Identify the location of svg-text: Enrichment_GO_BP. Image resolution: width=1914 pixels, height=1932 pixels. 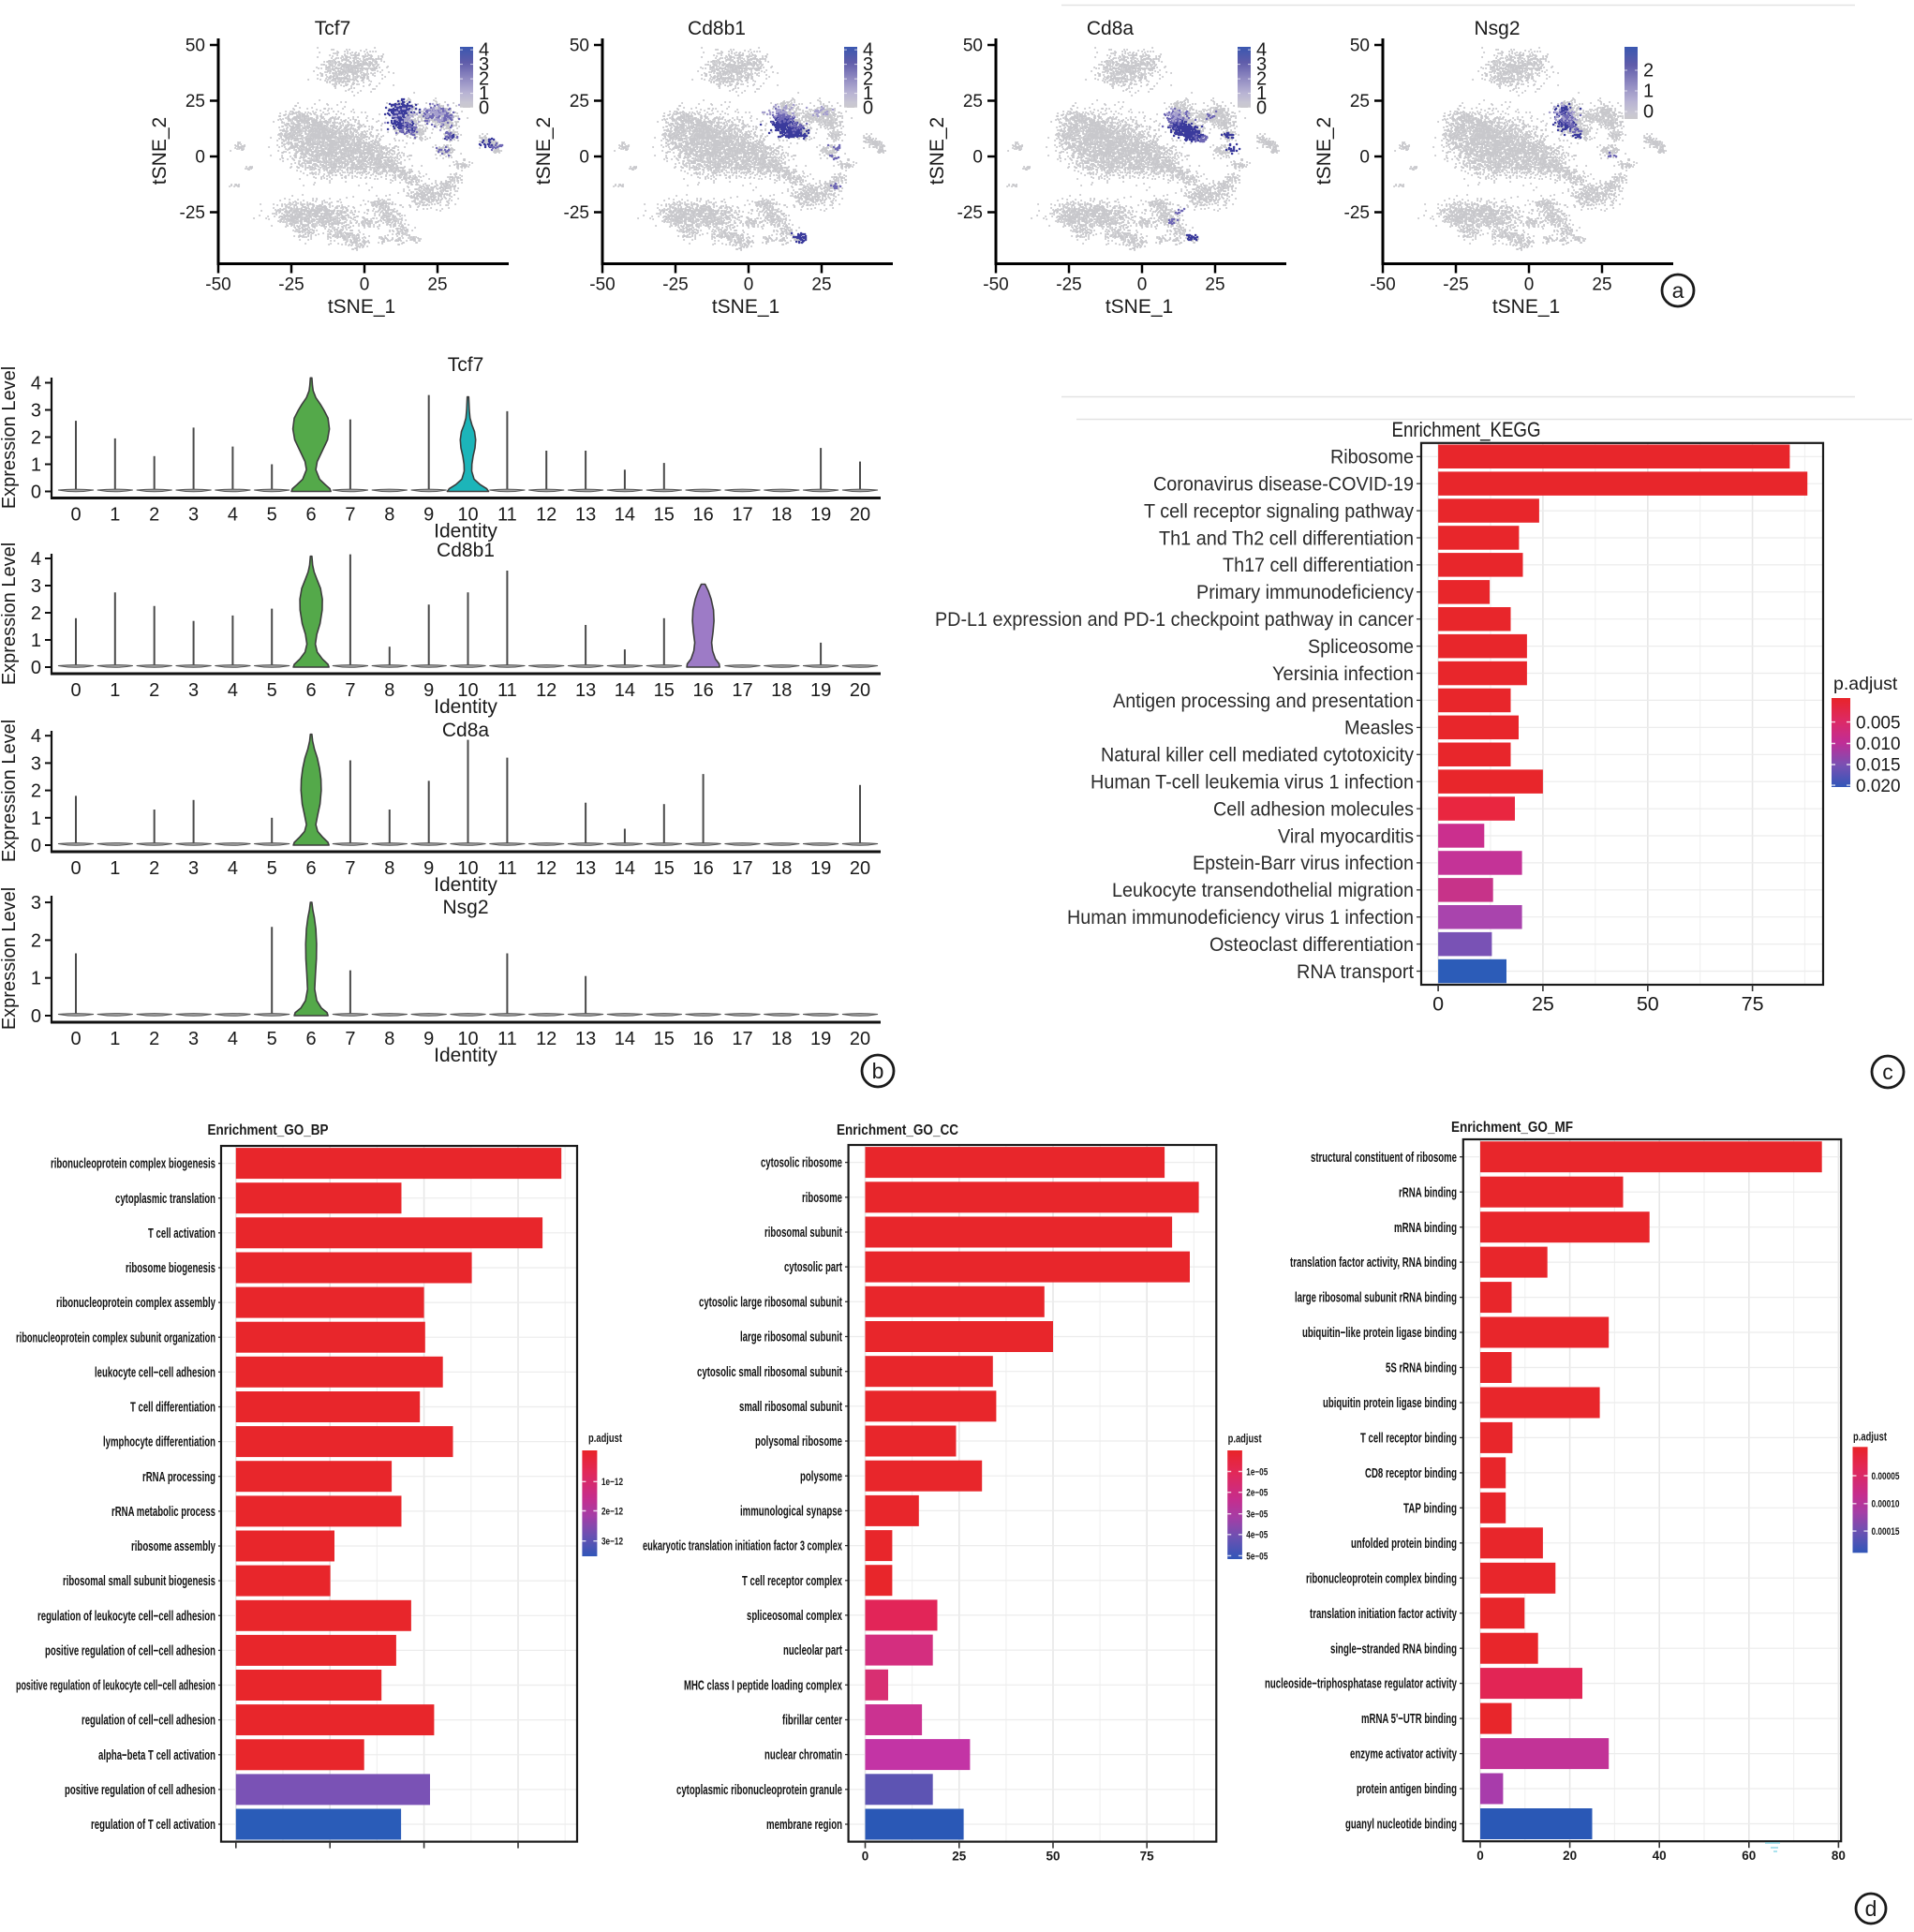
(268, 1130).